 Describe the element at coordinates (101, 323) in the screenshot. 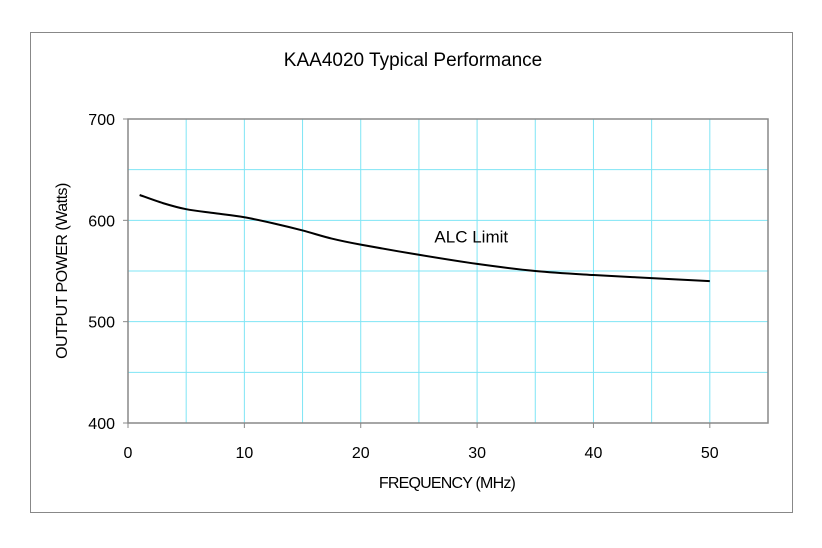

I see `y-tick-label: 500` at that location.